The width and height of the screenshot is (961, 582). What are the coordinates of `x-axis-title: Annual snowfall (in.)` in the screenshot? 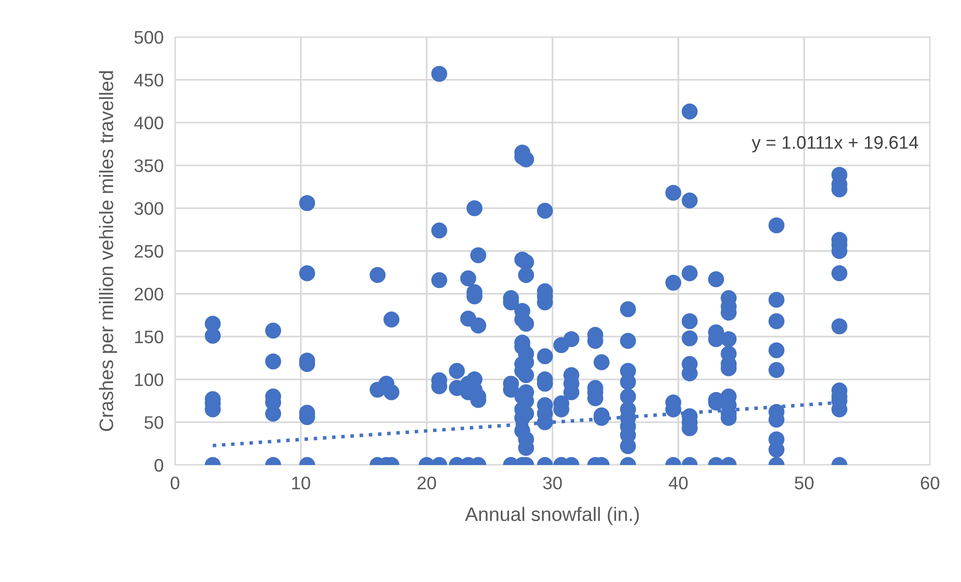 It's located at (552, 515).